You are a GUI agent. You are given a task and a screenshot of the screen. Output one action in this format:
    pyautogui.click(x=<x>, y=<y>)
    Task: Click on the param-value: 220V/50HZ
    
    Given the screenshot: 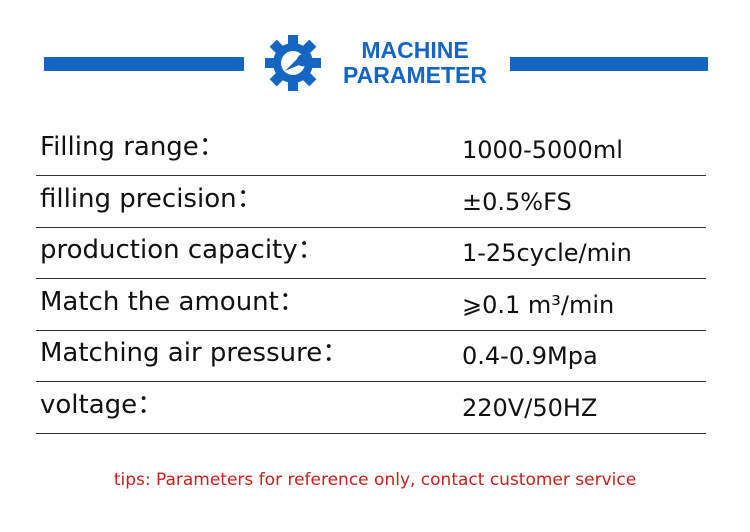 What is the action you would take?
    pyautogui.click(x=530, y=407)
    